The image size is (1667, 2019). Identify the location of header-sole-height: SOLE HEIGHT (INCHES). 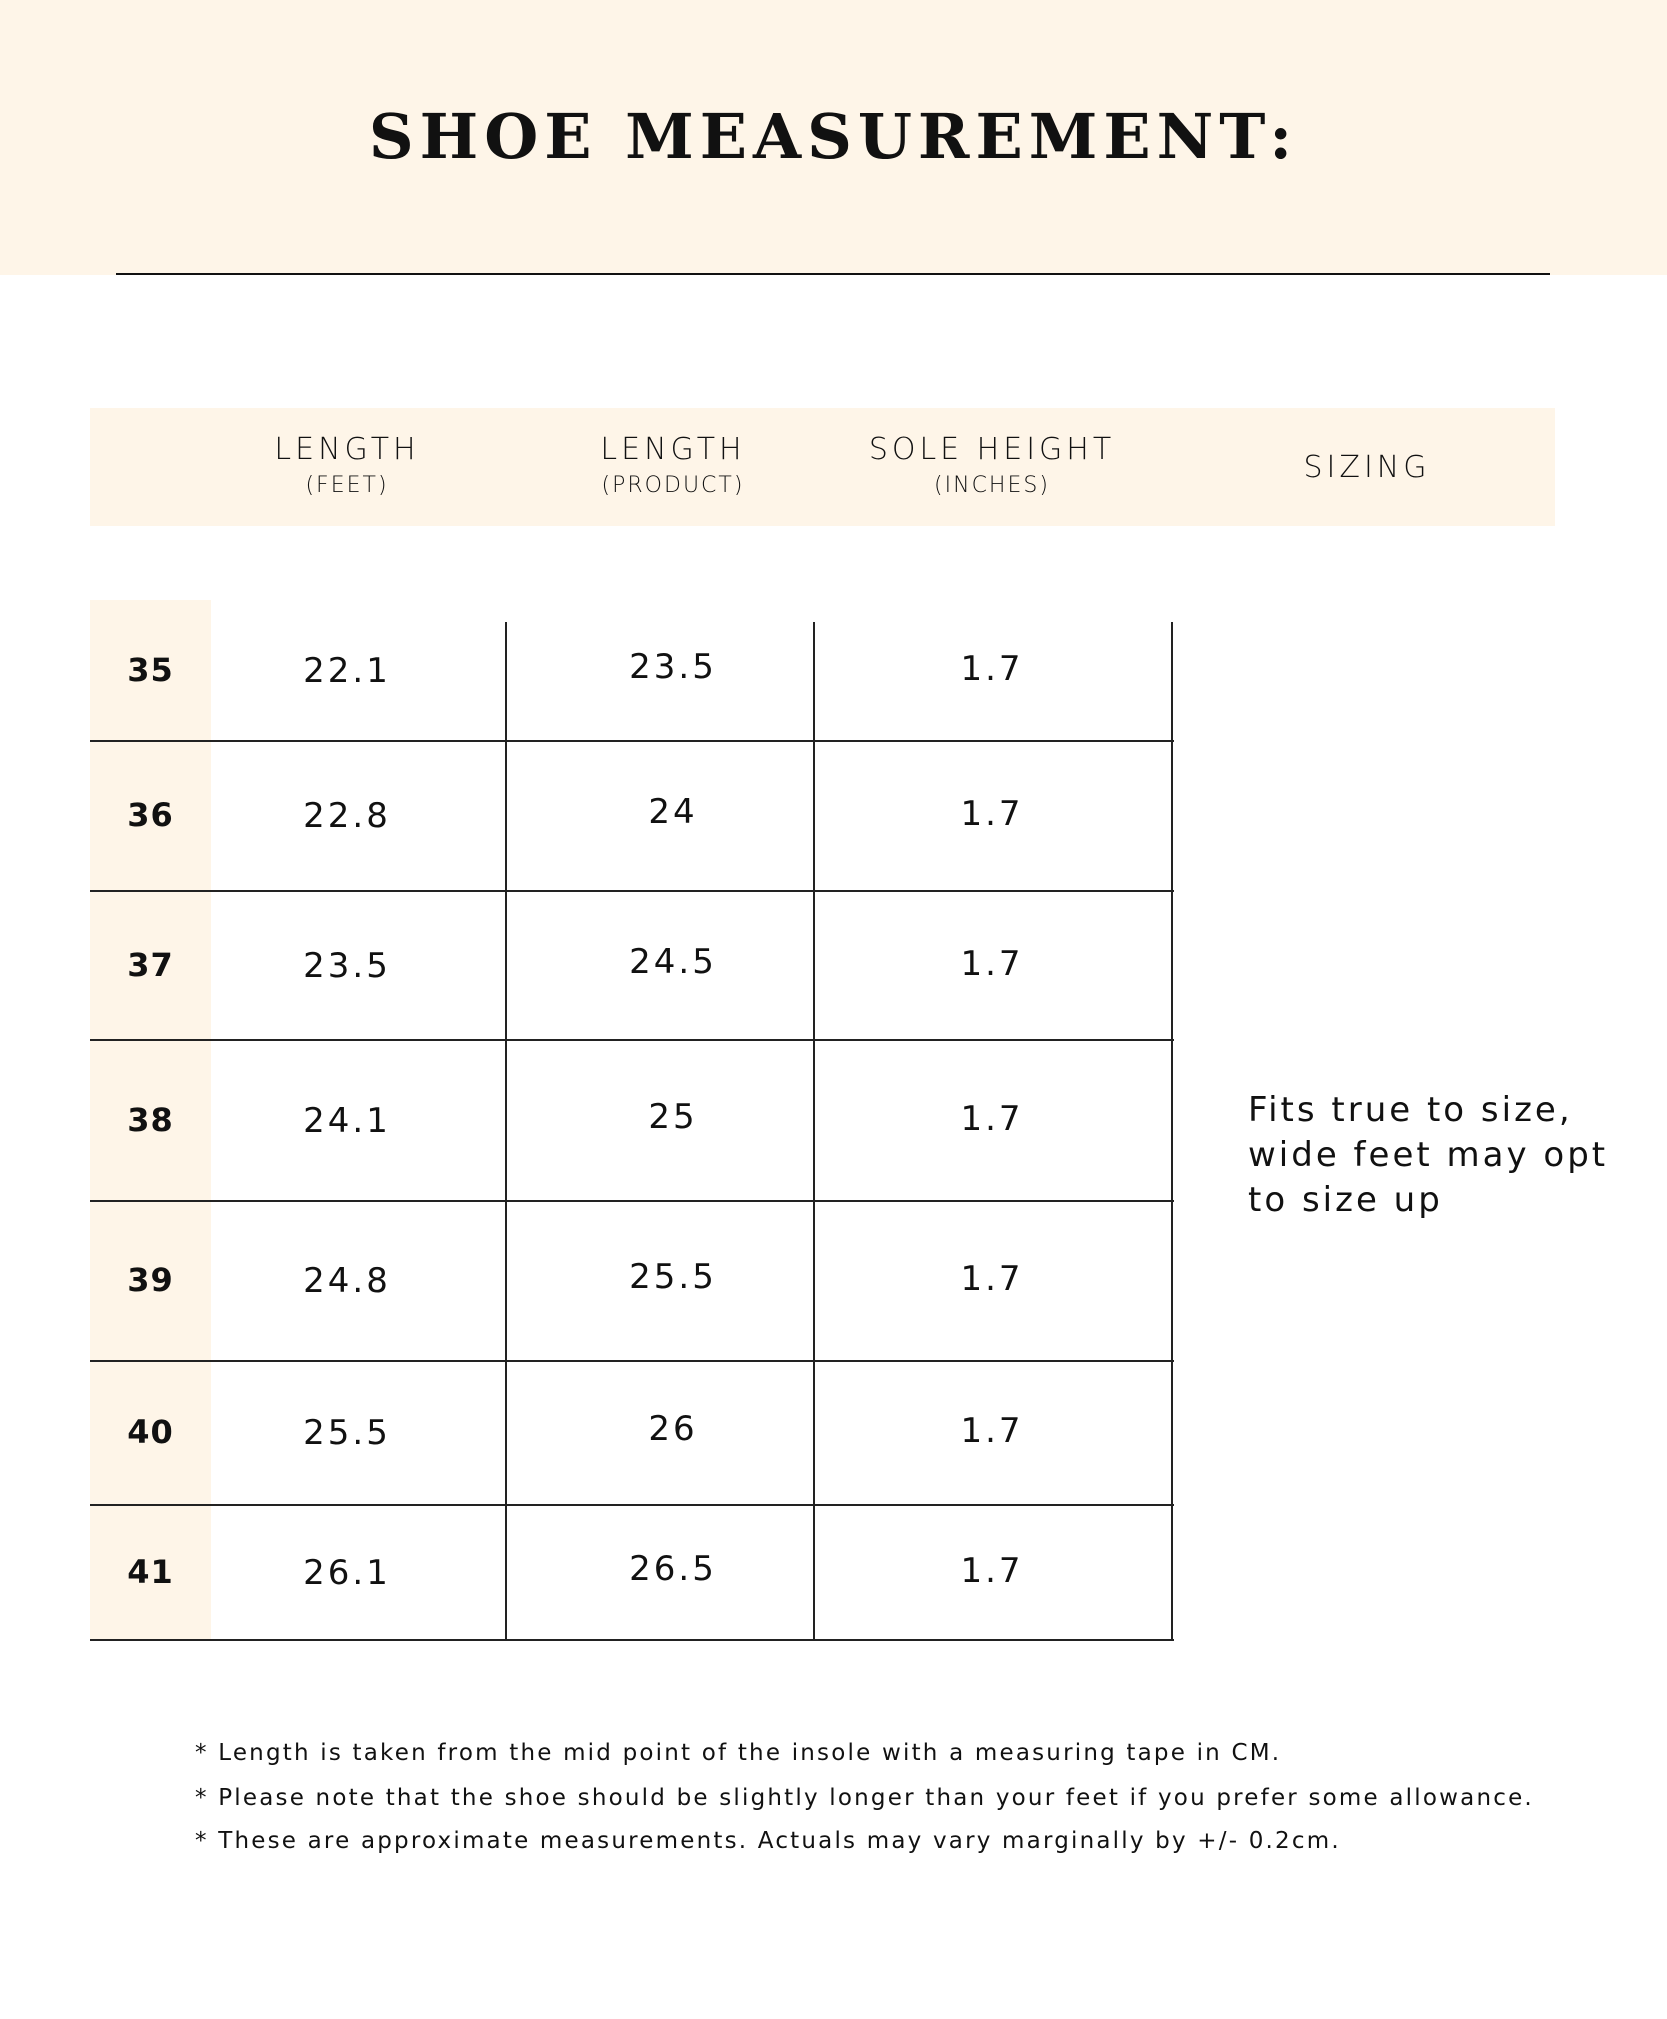
(992, 465).